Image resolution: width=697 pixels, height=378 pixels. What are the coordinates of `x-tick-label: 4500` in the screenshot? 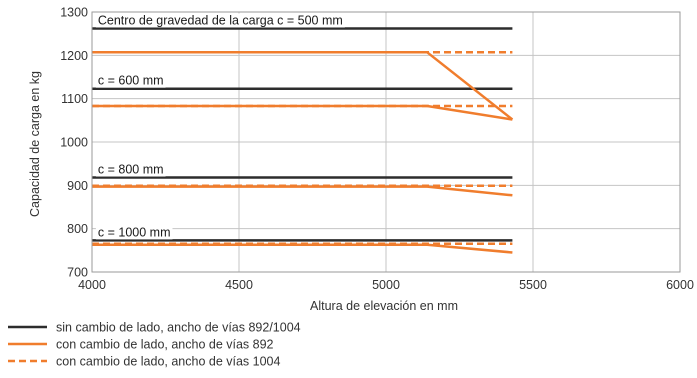 It's located at (239, 285).